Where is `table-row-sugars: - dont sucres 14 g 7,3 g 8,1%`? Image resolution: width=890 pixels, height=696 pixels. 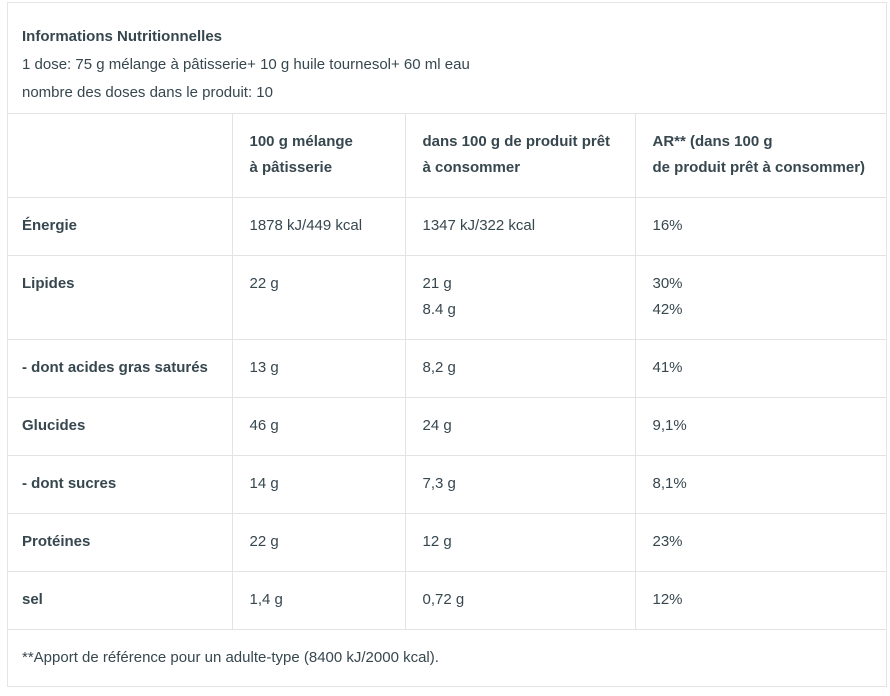 table-row-sugars: - dont sucres 14 g 7,3 g 8,1% is located at coordinates (447, 484).